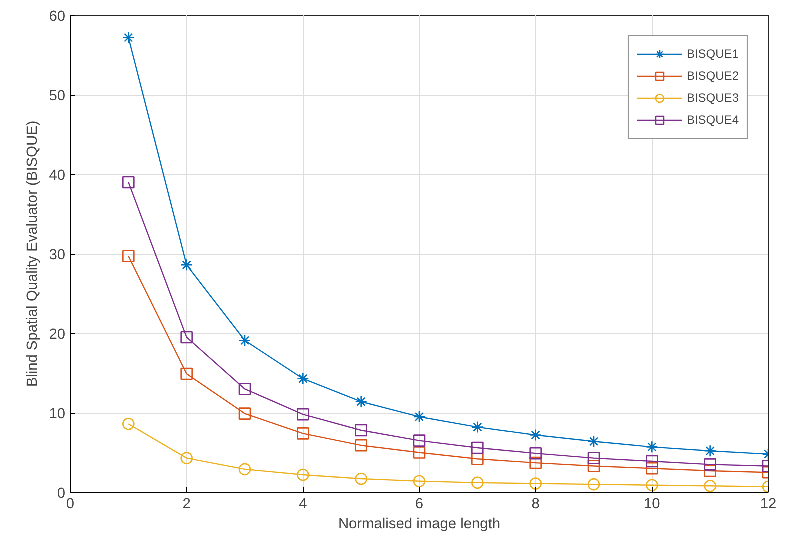 This screenshot has height=547, width=788. Describe the element at coordinates (712, 98) in the screenshot. I see `legend-label: BISQUE3` at that location.